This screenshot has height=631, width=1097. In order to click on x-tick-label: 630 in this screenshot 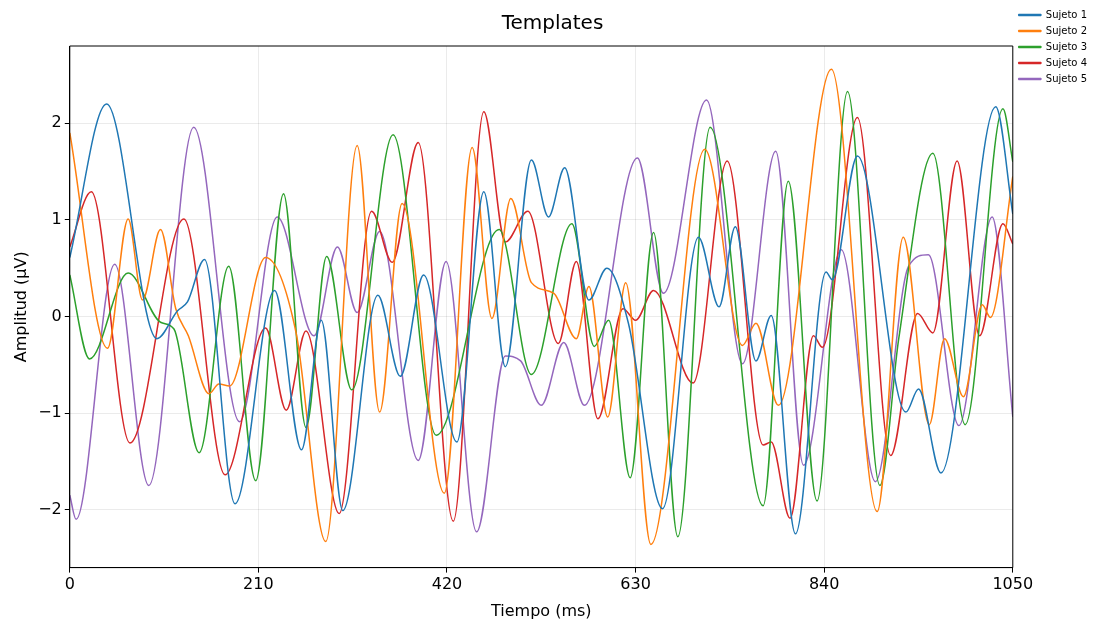, I will do `click(635, 584)`.